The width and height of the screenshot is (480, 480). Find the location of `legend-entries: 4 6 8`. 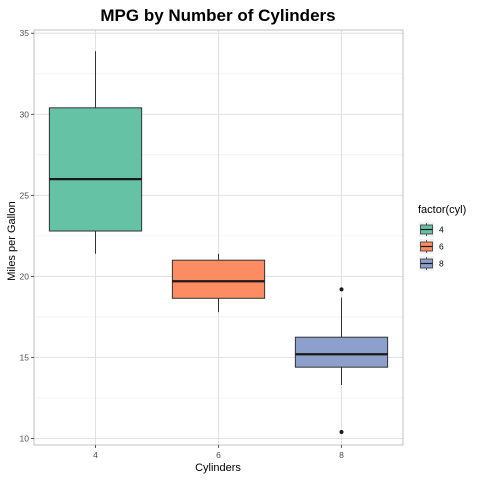

legend-entries: 4 6 8 is located at coordinates (431, 246).